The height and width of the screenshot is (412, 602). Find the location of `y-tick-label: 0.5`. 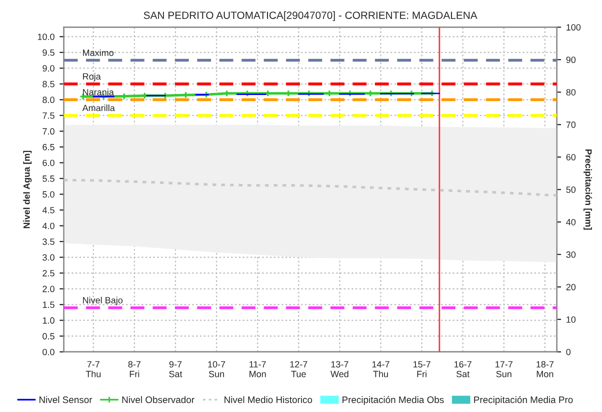

y-tick-label: 0.5 is located at coordinates (48, 336).